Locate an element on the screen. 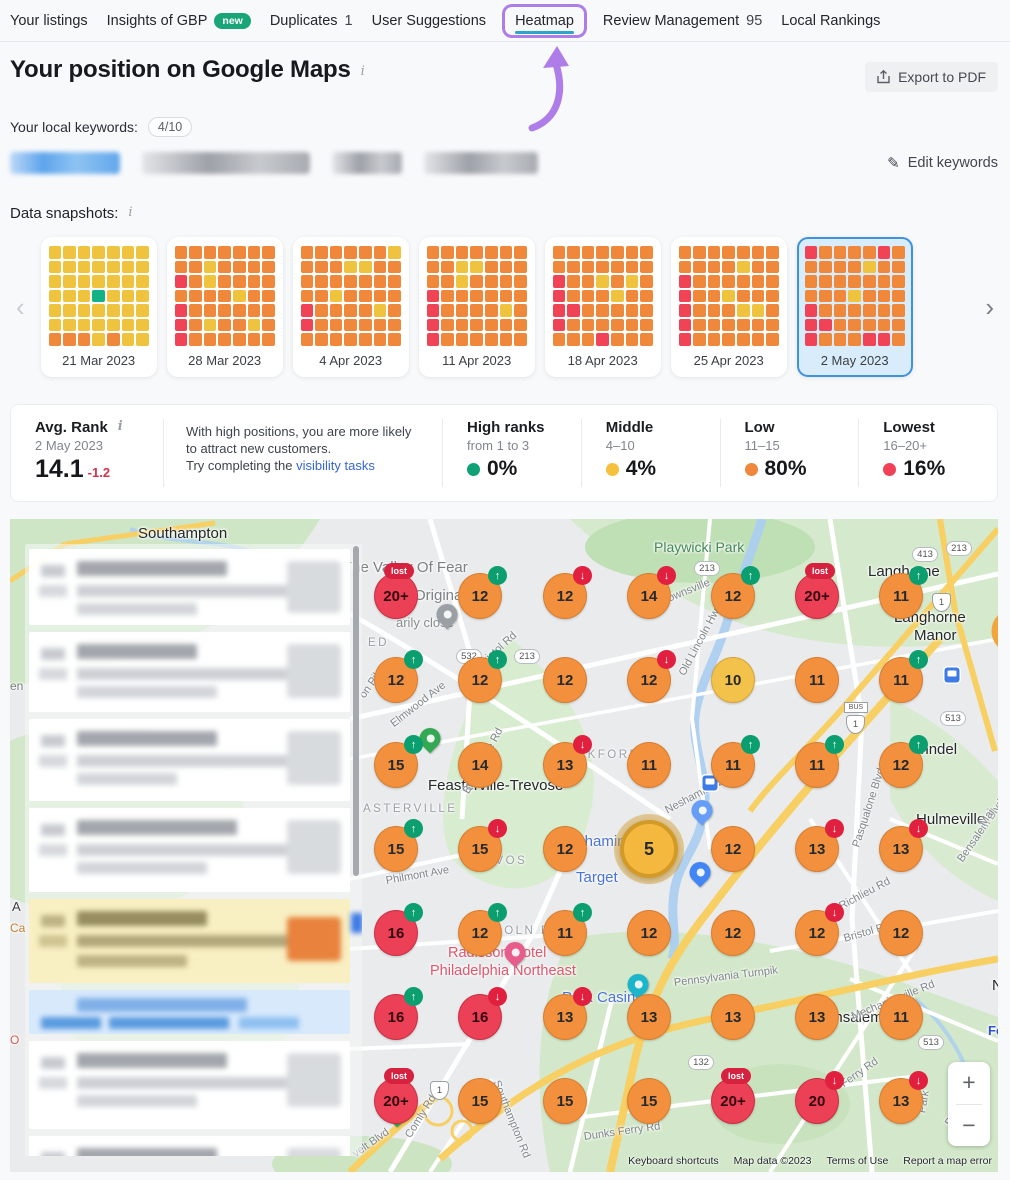  tab-review-management: Review Management 95 is located at coordinates (682, 21).